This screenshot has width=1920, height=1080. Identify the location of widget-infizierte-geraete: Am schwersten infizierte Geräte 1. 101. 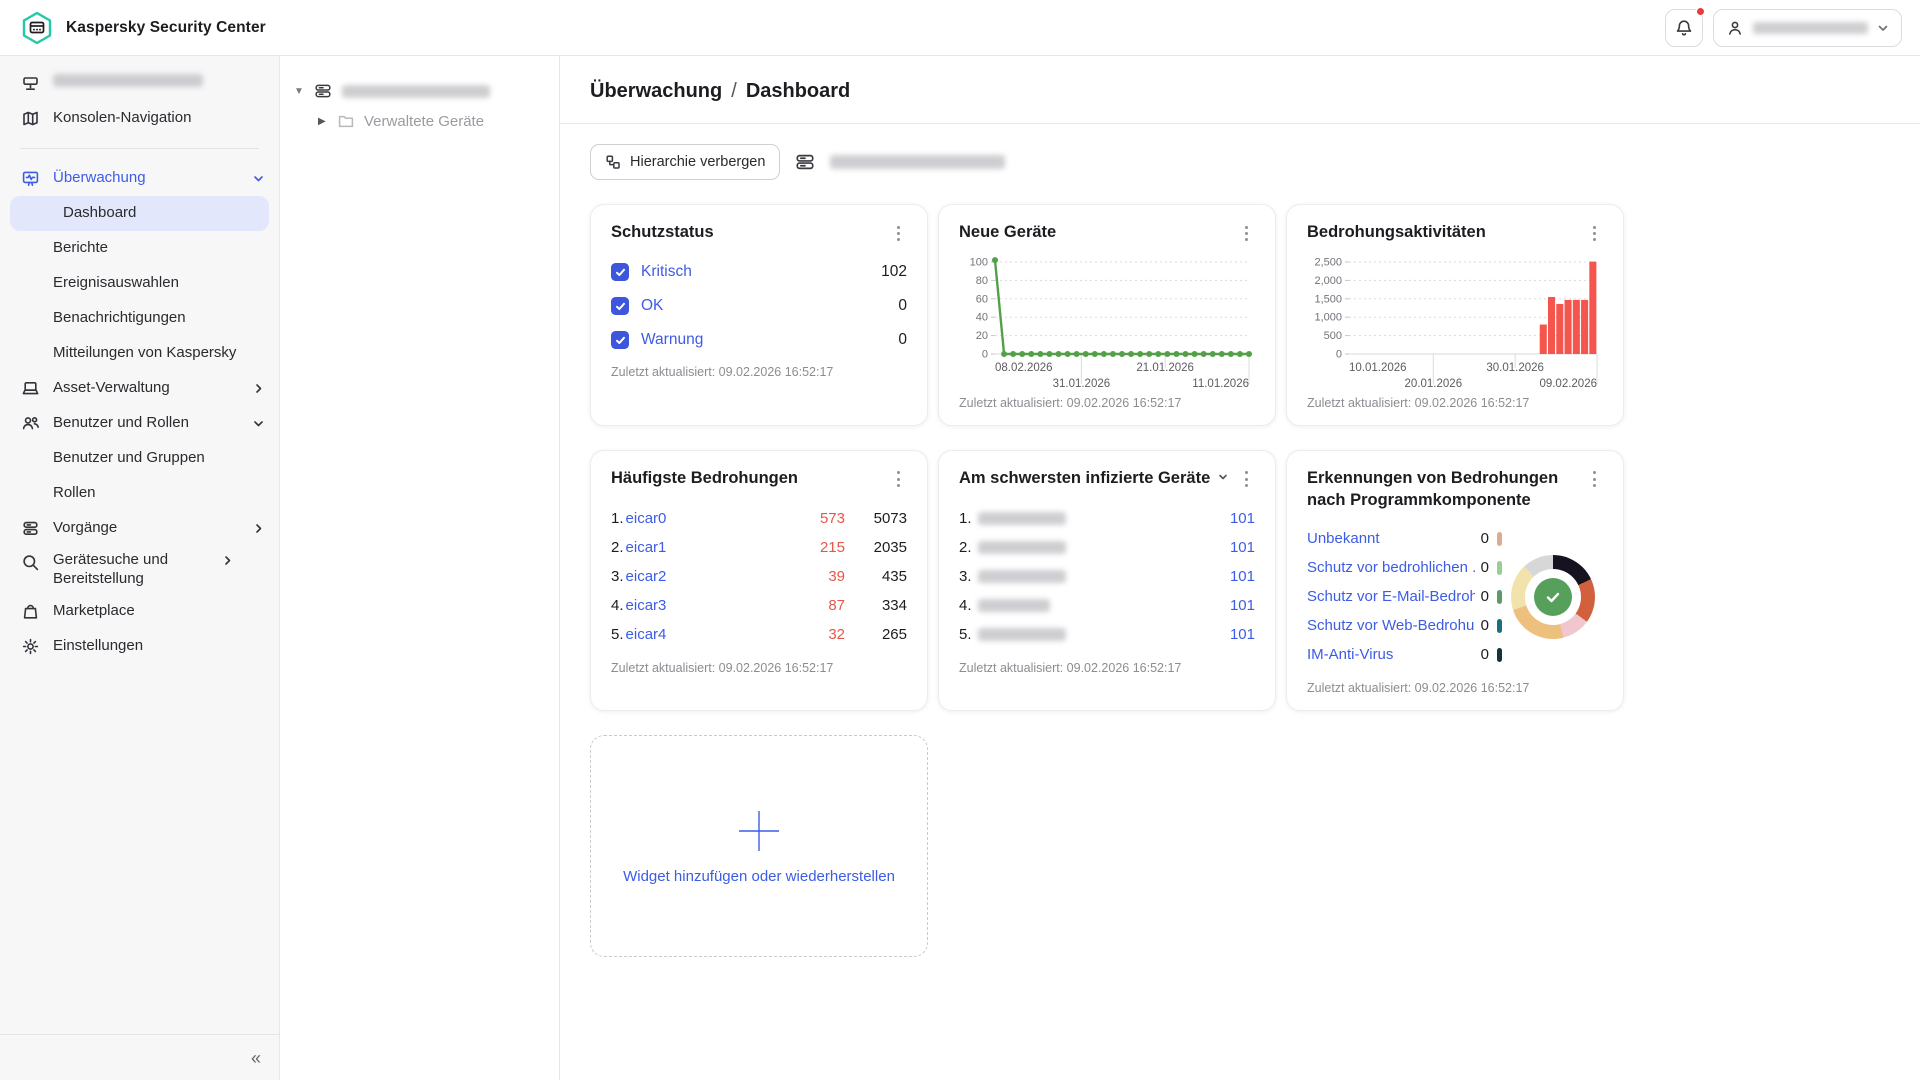
(1107, 580).